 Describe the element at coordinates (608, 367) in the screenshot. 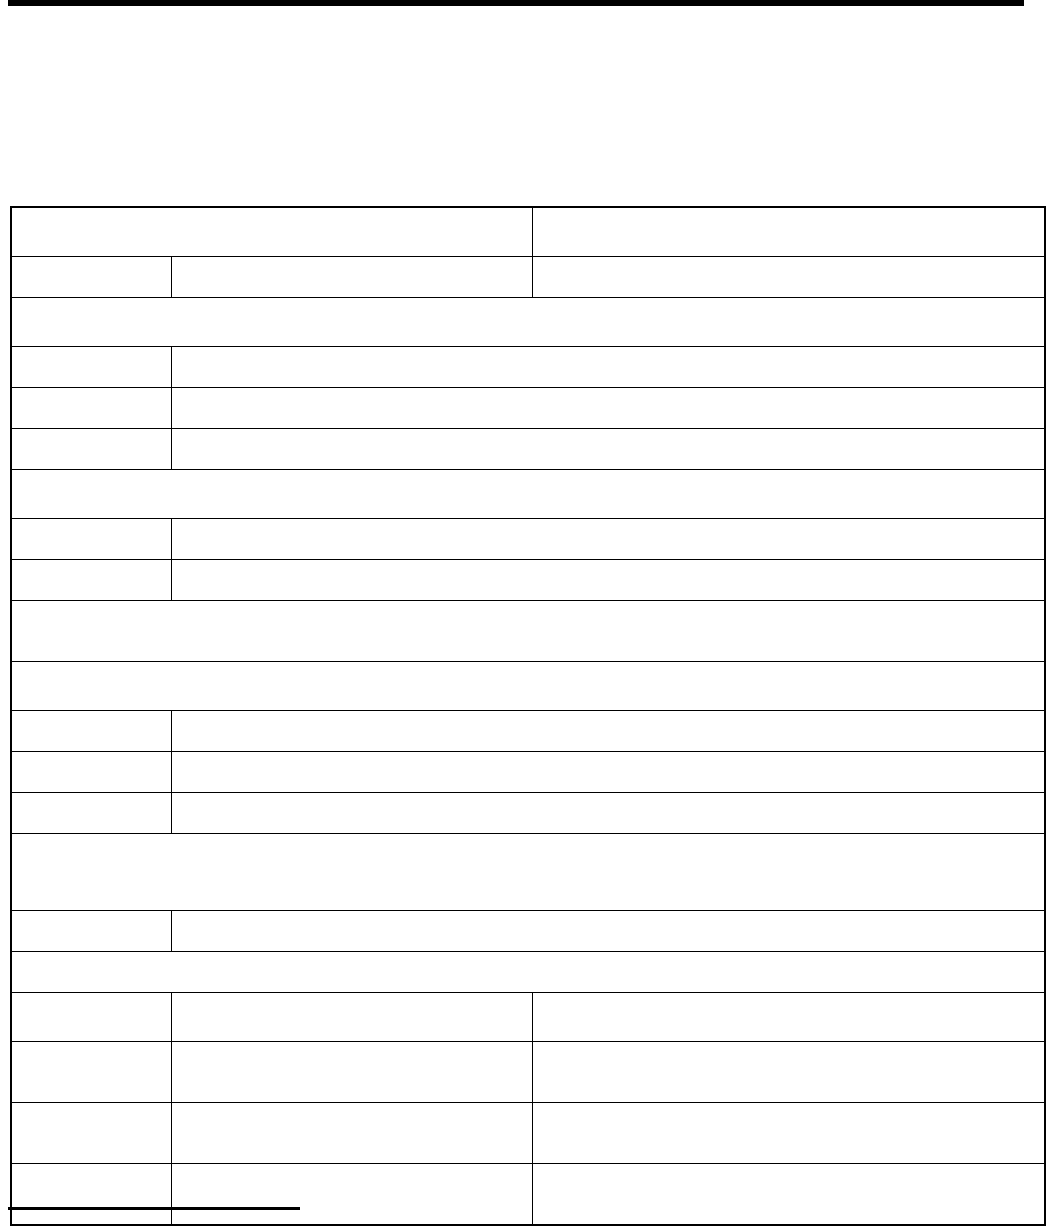

I see `s2-r1-value` at that location.